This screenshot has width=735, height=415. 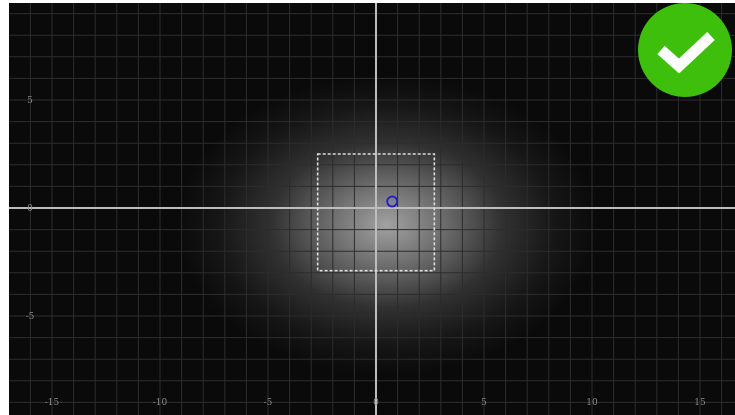 I want to click on y-tick-label: 5, so click(x=30, y=101).